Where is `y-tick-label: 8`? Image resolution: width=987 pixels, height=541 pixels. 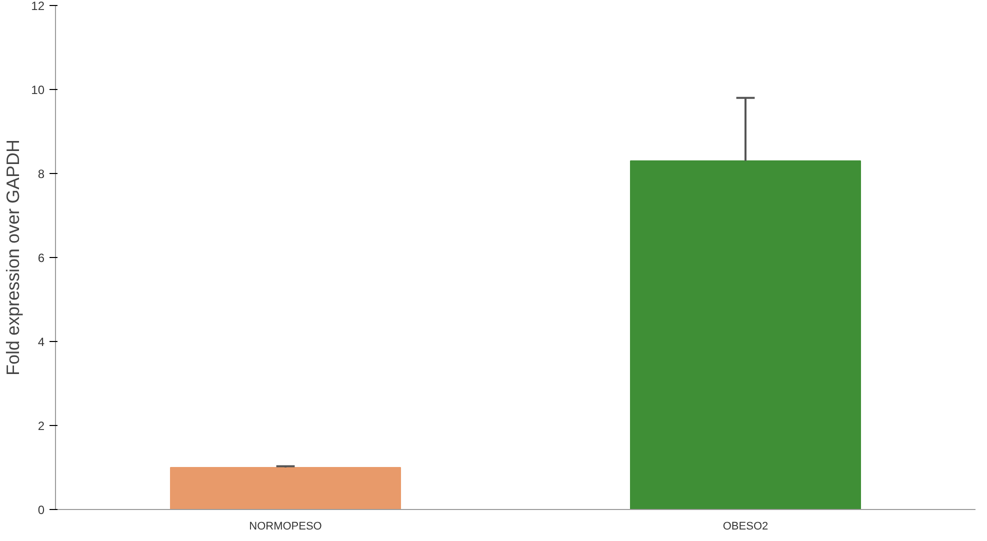 y-tick-label: 8 is located at coordinates (41, 174).